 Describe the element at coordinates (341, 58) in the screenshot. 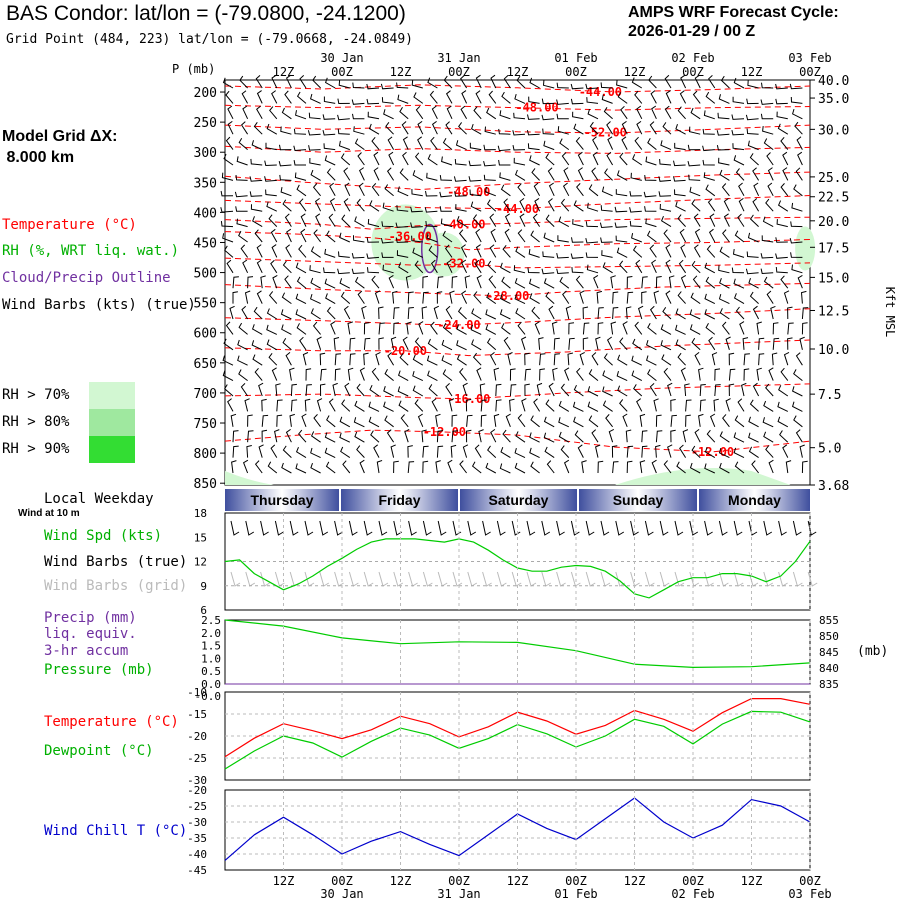

I see `top-date-label-0: 30 Jan` at that location.